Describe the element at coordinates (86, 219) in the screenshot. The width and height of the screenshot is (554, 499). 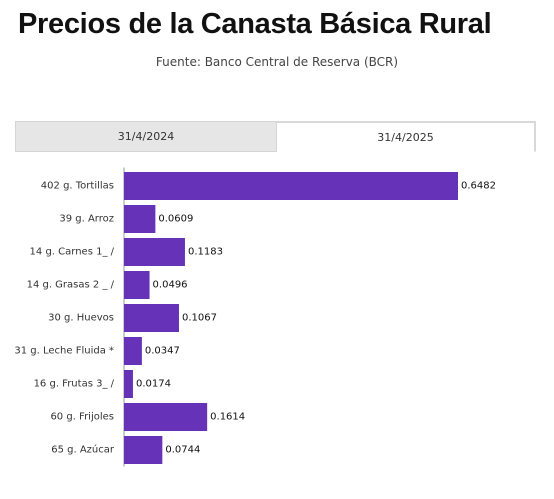
I see `category-label: 39 g. Arroz` at that location.